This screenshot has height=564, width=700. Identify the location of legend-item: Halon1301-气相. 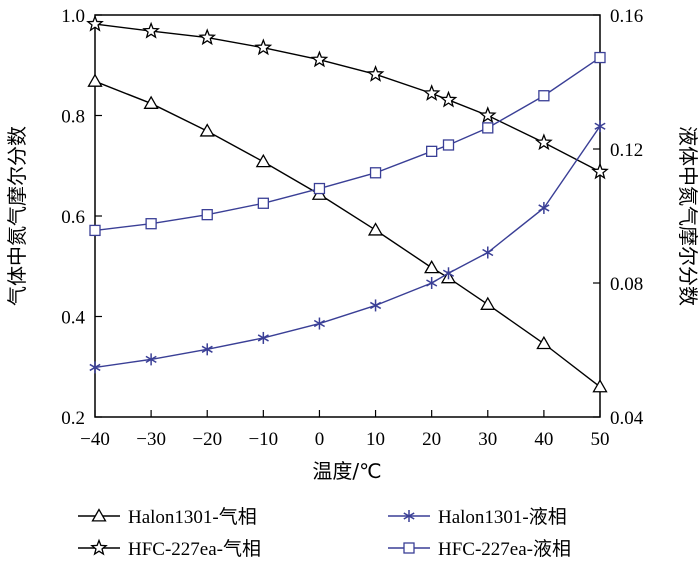
(167, 517).